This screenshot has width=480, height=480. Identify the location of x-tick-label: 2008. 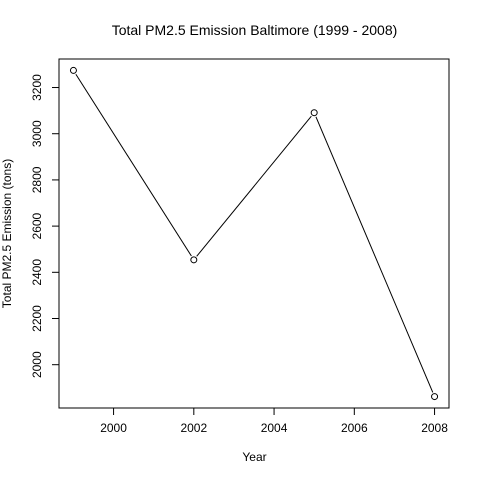
(434, 428).